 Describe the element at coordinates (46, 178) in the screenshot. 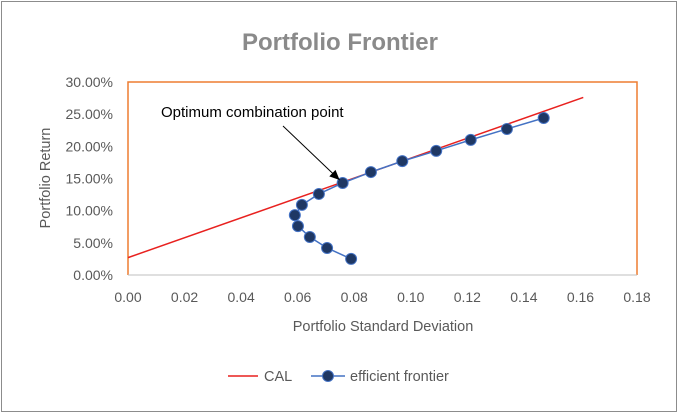

I see `y-axis-label: Portfolio Return` at that location.